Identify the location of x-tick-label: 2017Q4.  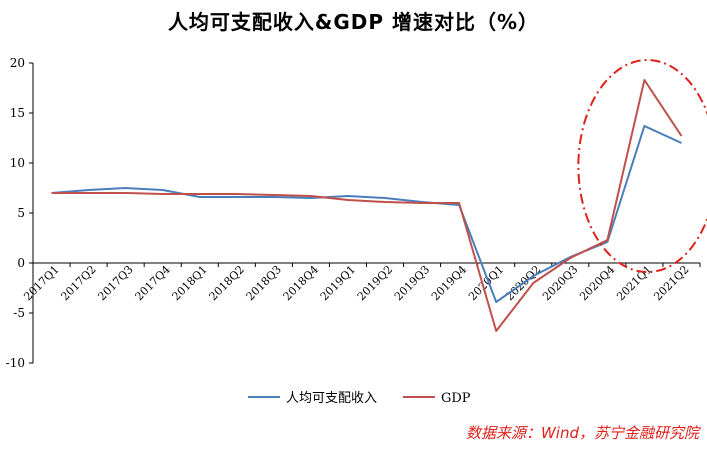
(152, 283).